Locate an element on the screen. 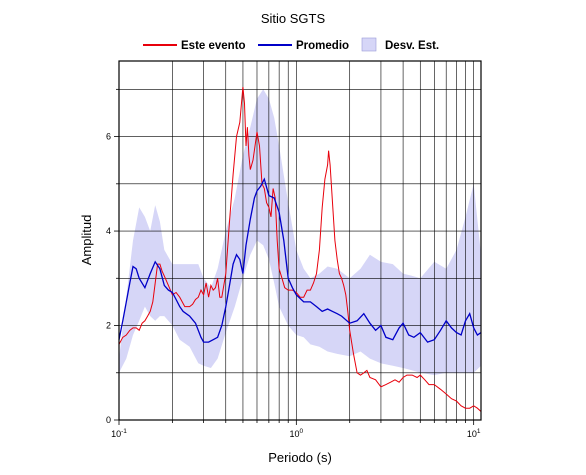 This screenshot has height=475, width=586. legend-label-promedio: Promedio is located at coordinates (322, 46).